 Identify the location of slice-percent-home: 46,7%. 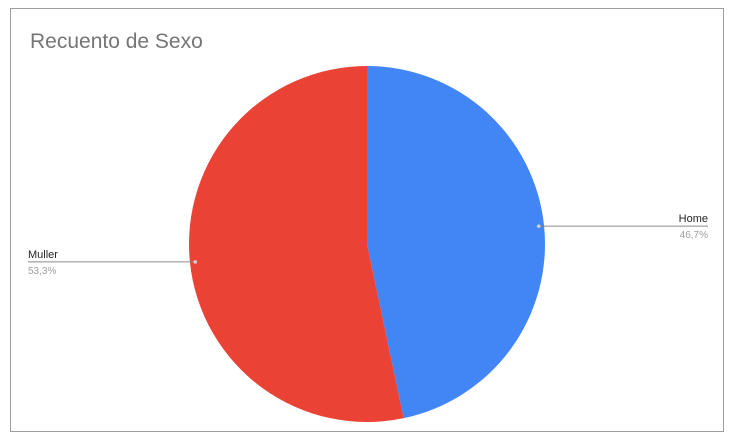
(694, 235).